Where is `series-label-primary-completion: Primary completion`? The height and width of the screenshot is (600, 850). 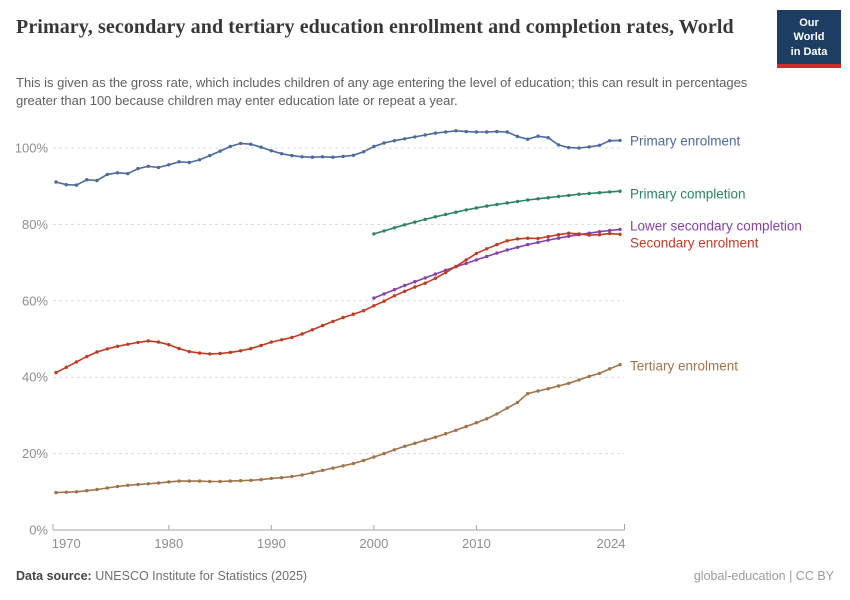
series-label-primary-completion: Primary completion is located at coordinates (688, 194).